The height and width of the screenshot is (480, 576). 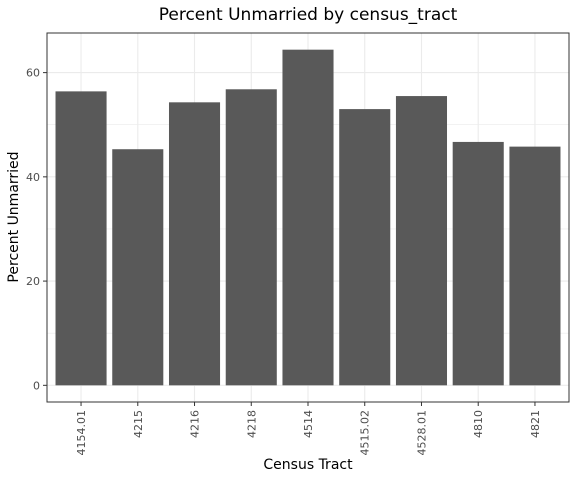 What do you see at coordinates (478, 424) in the screenshot?
I see `x-tick-label: 4810` at bounding box center [478, 424].